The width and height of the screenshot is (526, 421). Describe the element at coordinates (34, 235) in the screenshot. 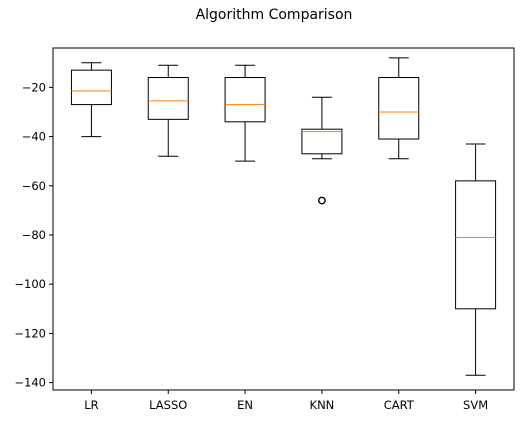

I see `y-tick-label-3: −80` at that location.